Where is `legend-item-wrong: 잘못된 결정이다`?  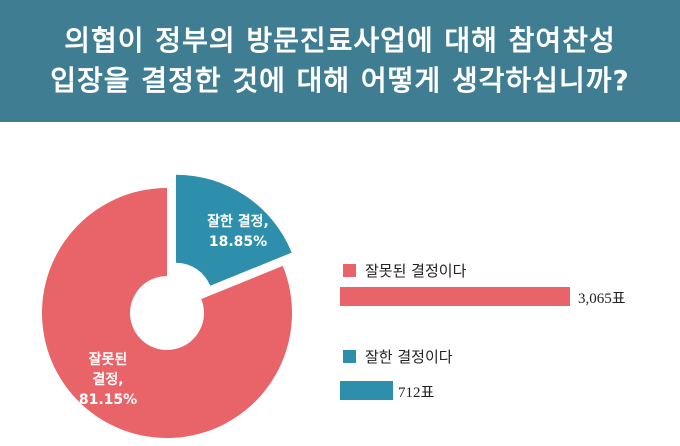
legend-item-wrong: 잘못된 결정이다 is located at coordinates (404, 270).